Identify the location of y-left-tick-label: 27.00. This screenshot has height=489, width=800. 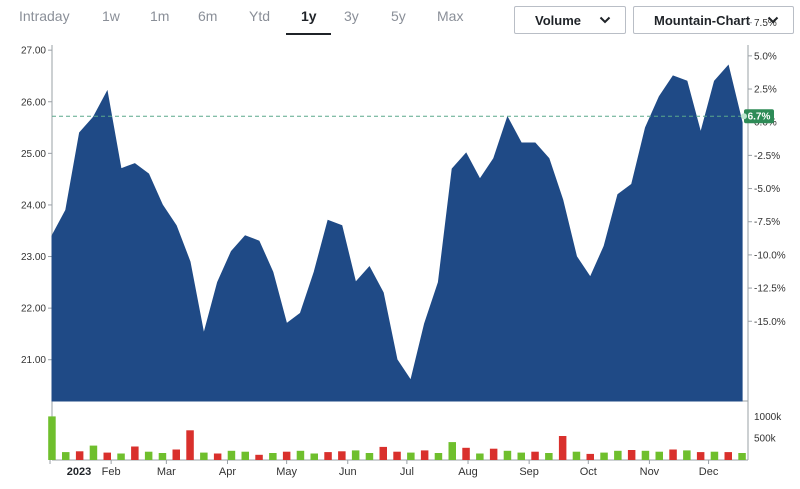
(33, 51).